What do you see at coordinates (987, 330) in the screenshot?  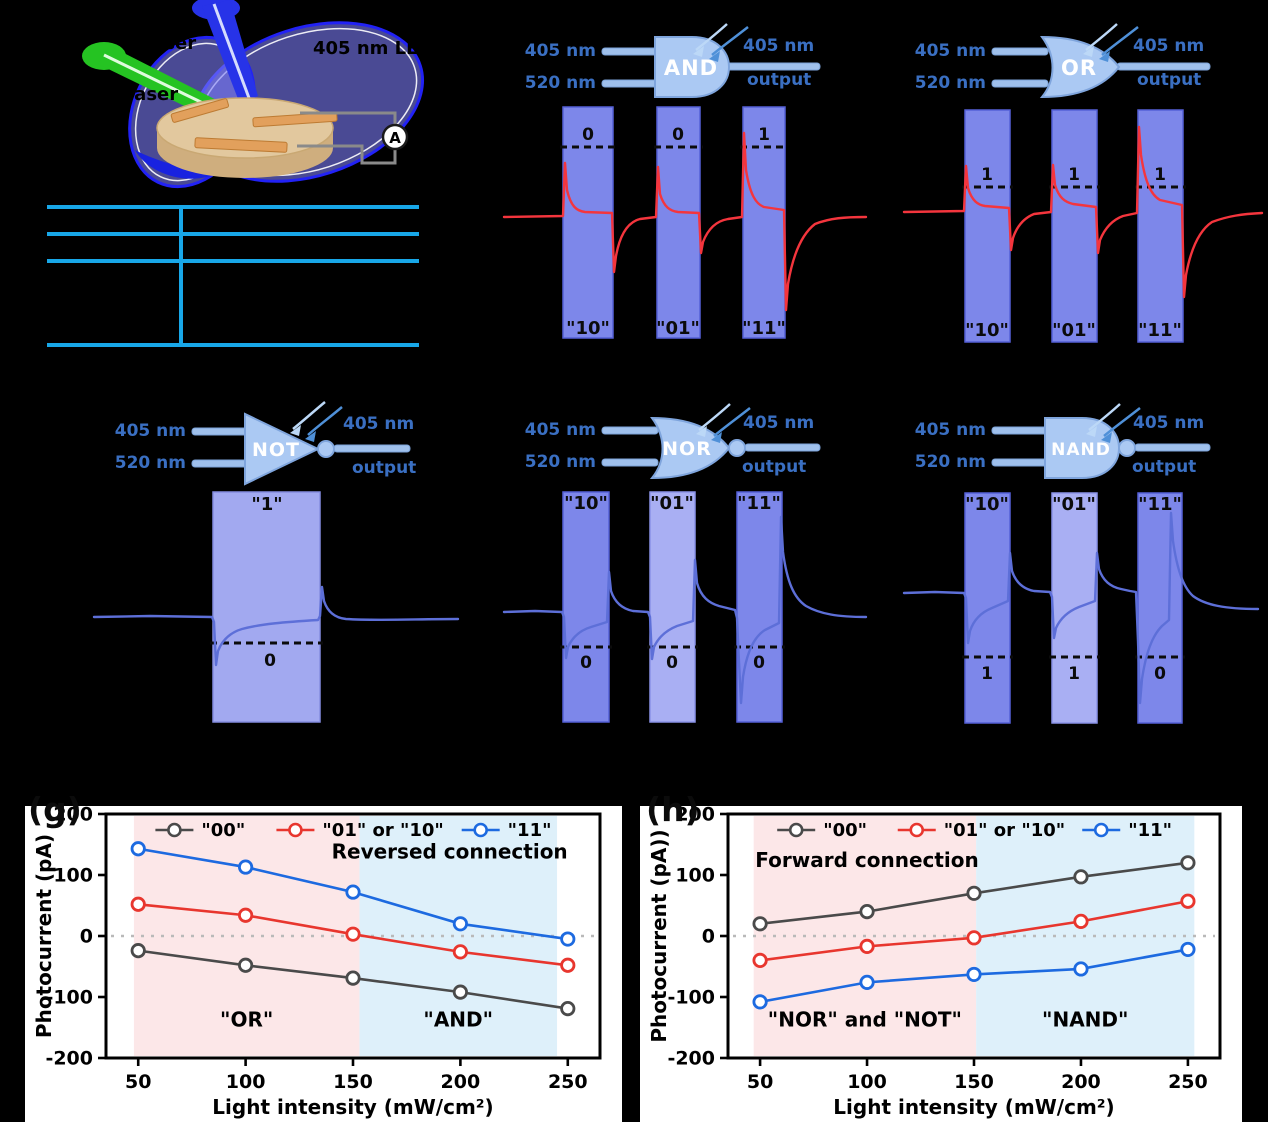 I see `input-state: "10"` at bounding box center [987, 330].